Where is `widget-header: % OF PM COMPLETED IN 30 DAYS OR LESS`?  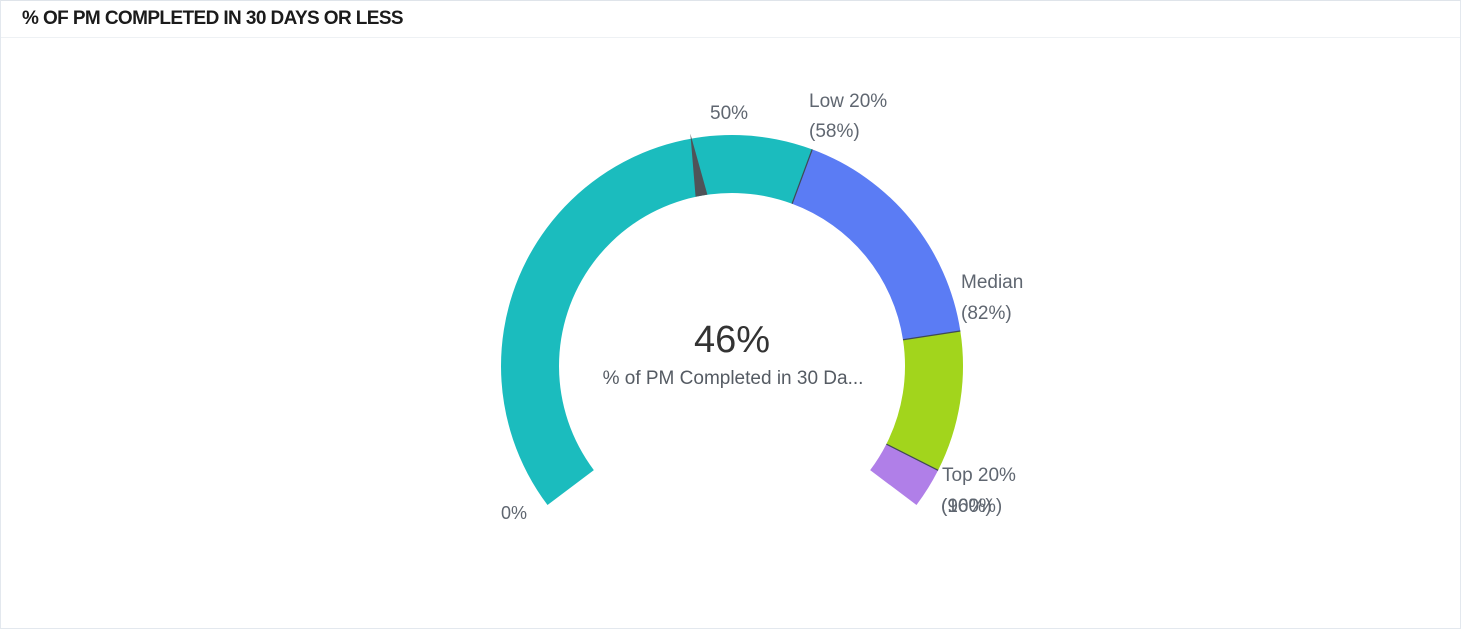 widget-header: % OF PM COMPLETED IN 30 DAYS OR LESS is located at coordinates (730, 19).